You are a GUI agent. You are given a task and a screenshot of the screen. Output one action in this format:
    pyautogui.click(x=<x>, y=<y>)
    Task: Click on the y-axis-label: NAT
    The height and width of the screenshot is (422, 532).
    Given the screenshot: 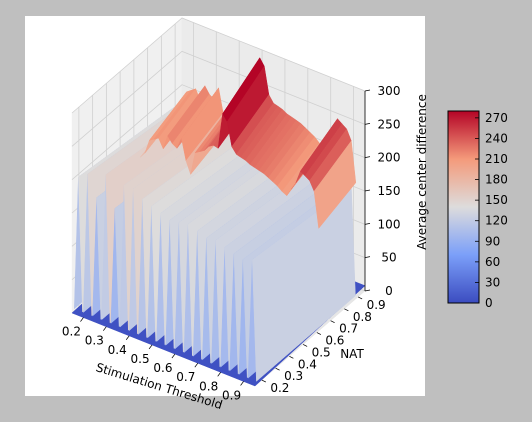 What is the action you would take?
    pyautogui.click(x=352, y=354)
    